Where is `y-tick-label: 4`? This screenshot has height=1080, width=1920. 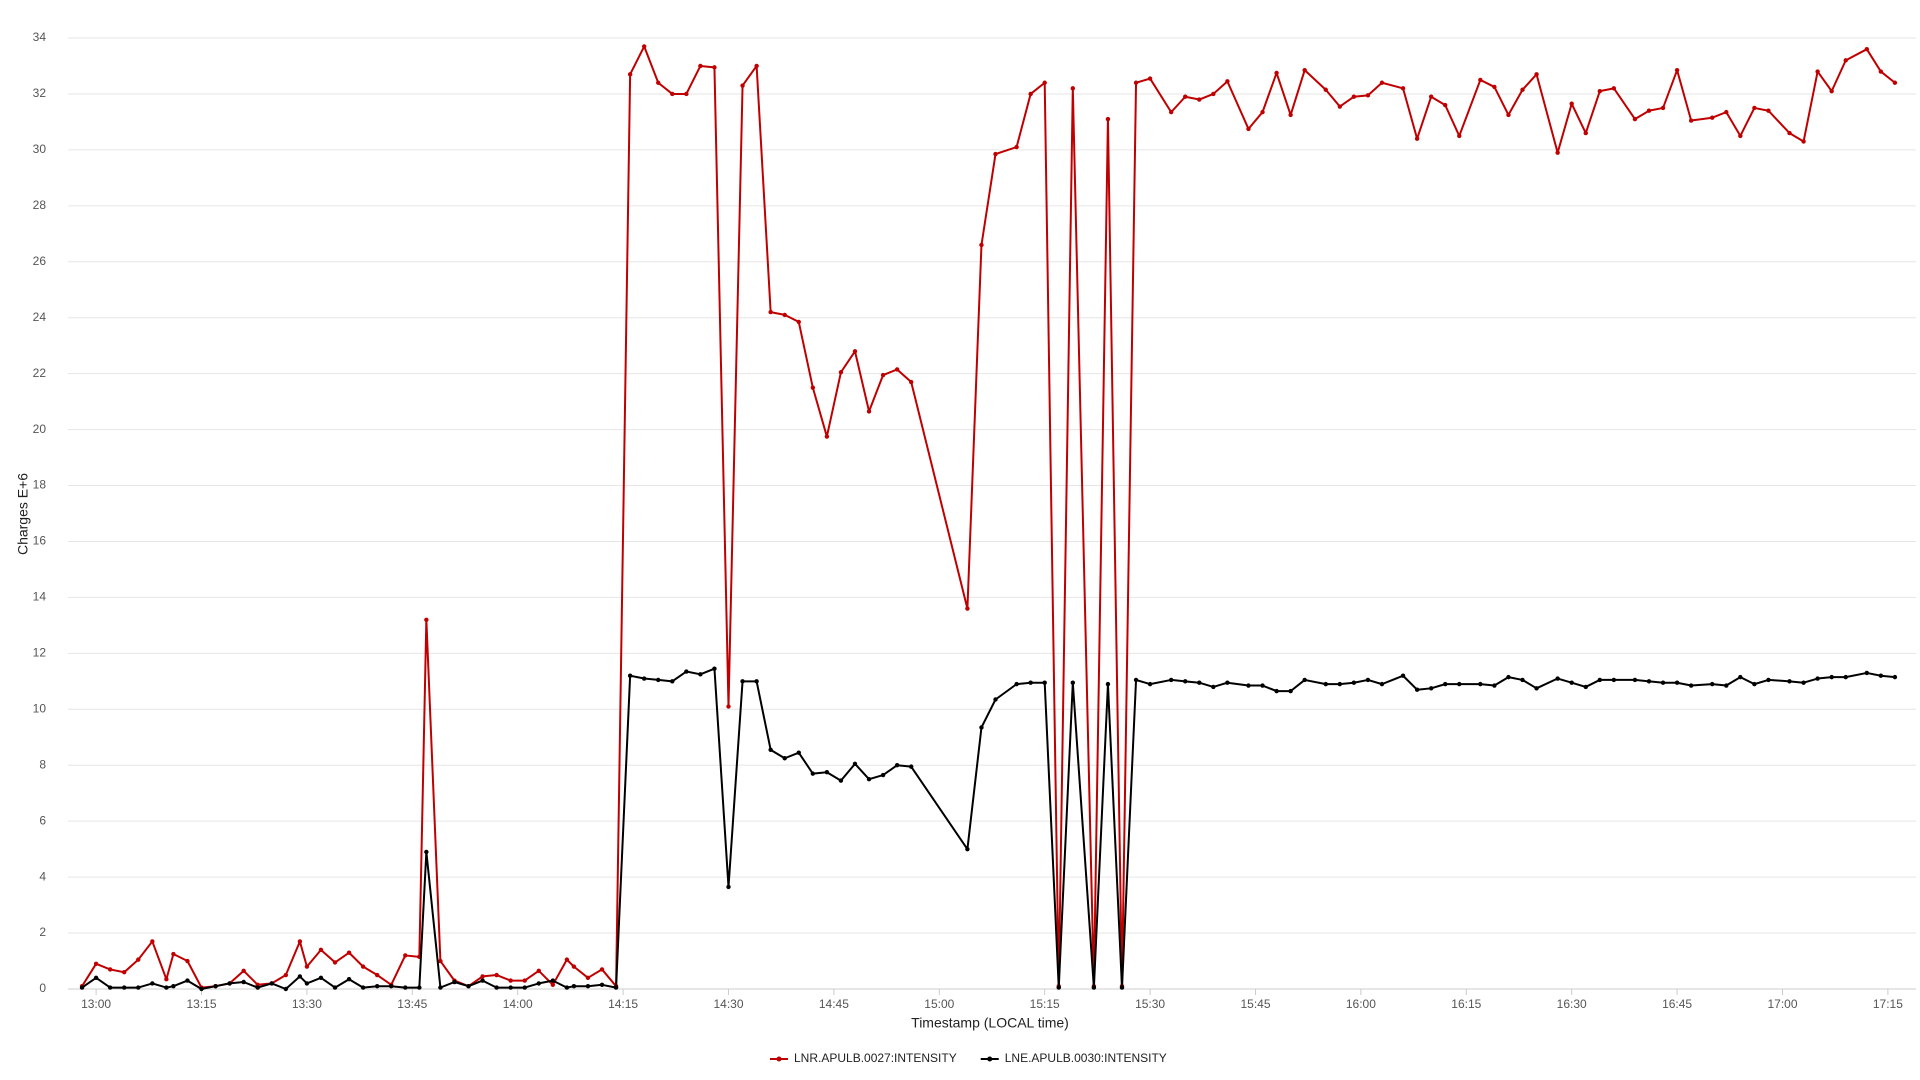 y-tick-label: 4 is located at coordinates (42, 876).